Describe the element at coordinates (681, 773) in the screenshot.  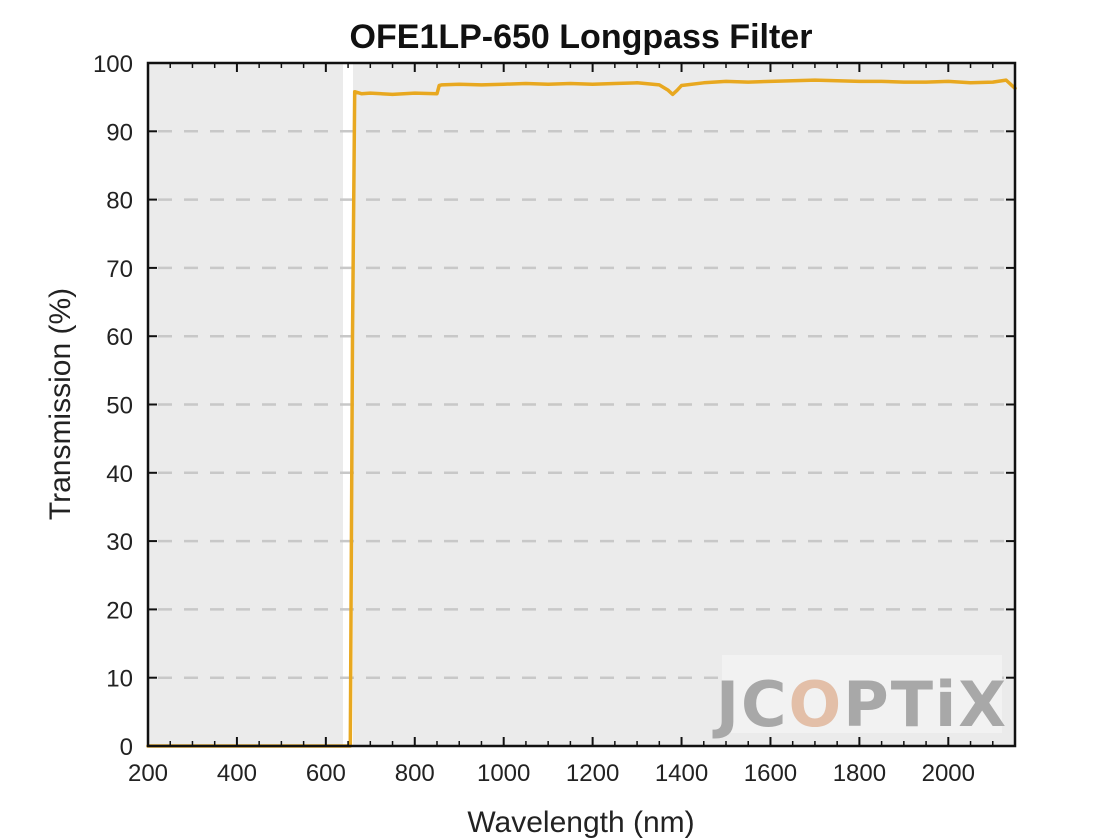
I see `x-tick-label-1400: 1400` at that location.